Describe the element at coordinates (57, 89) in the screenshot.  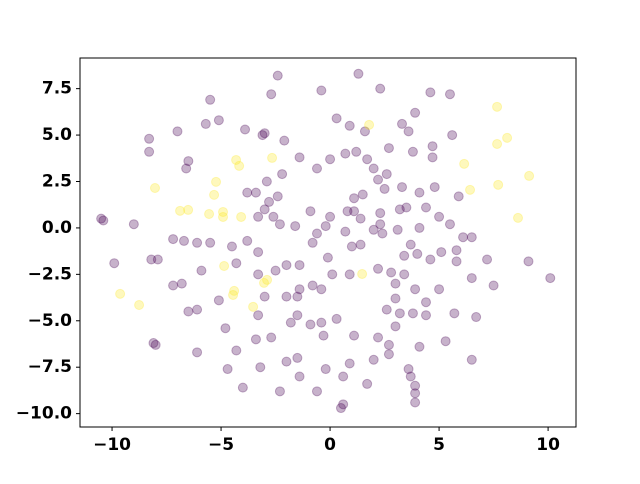
I see `y-tick-label: 7.5` at that location.